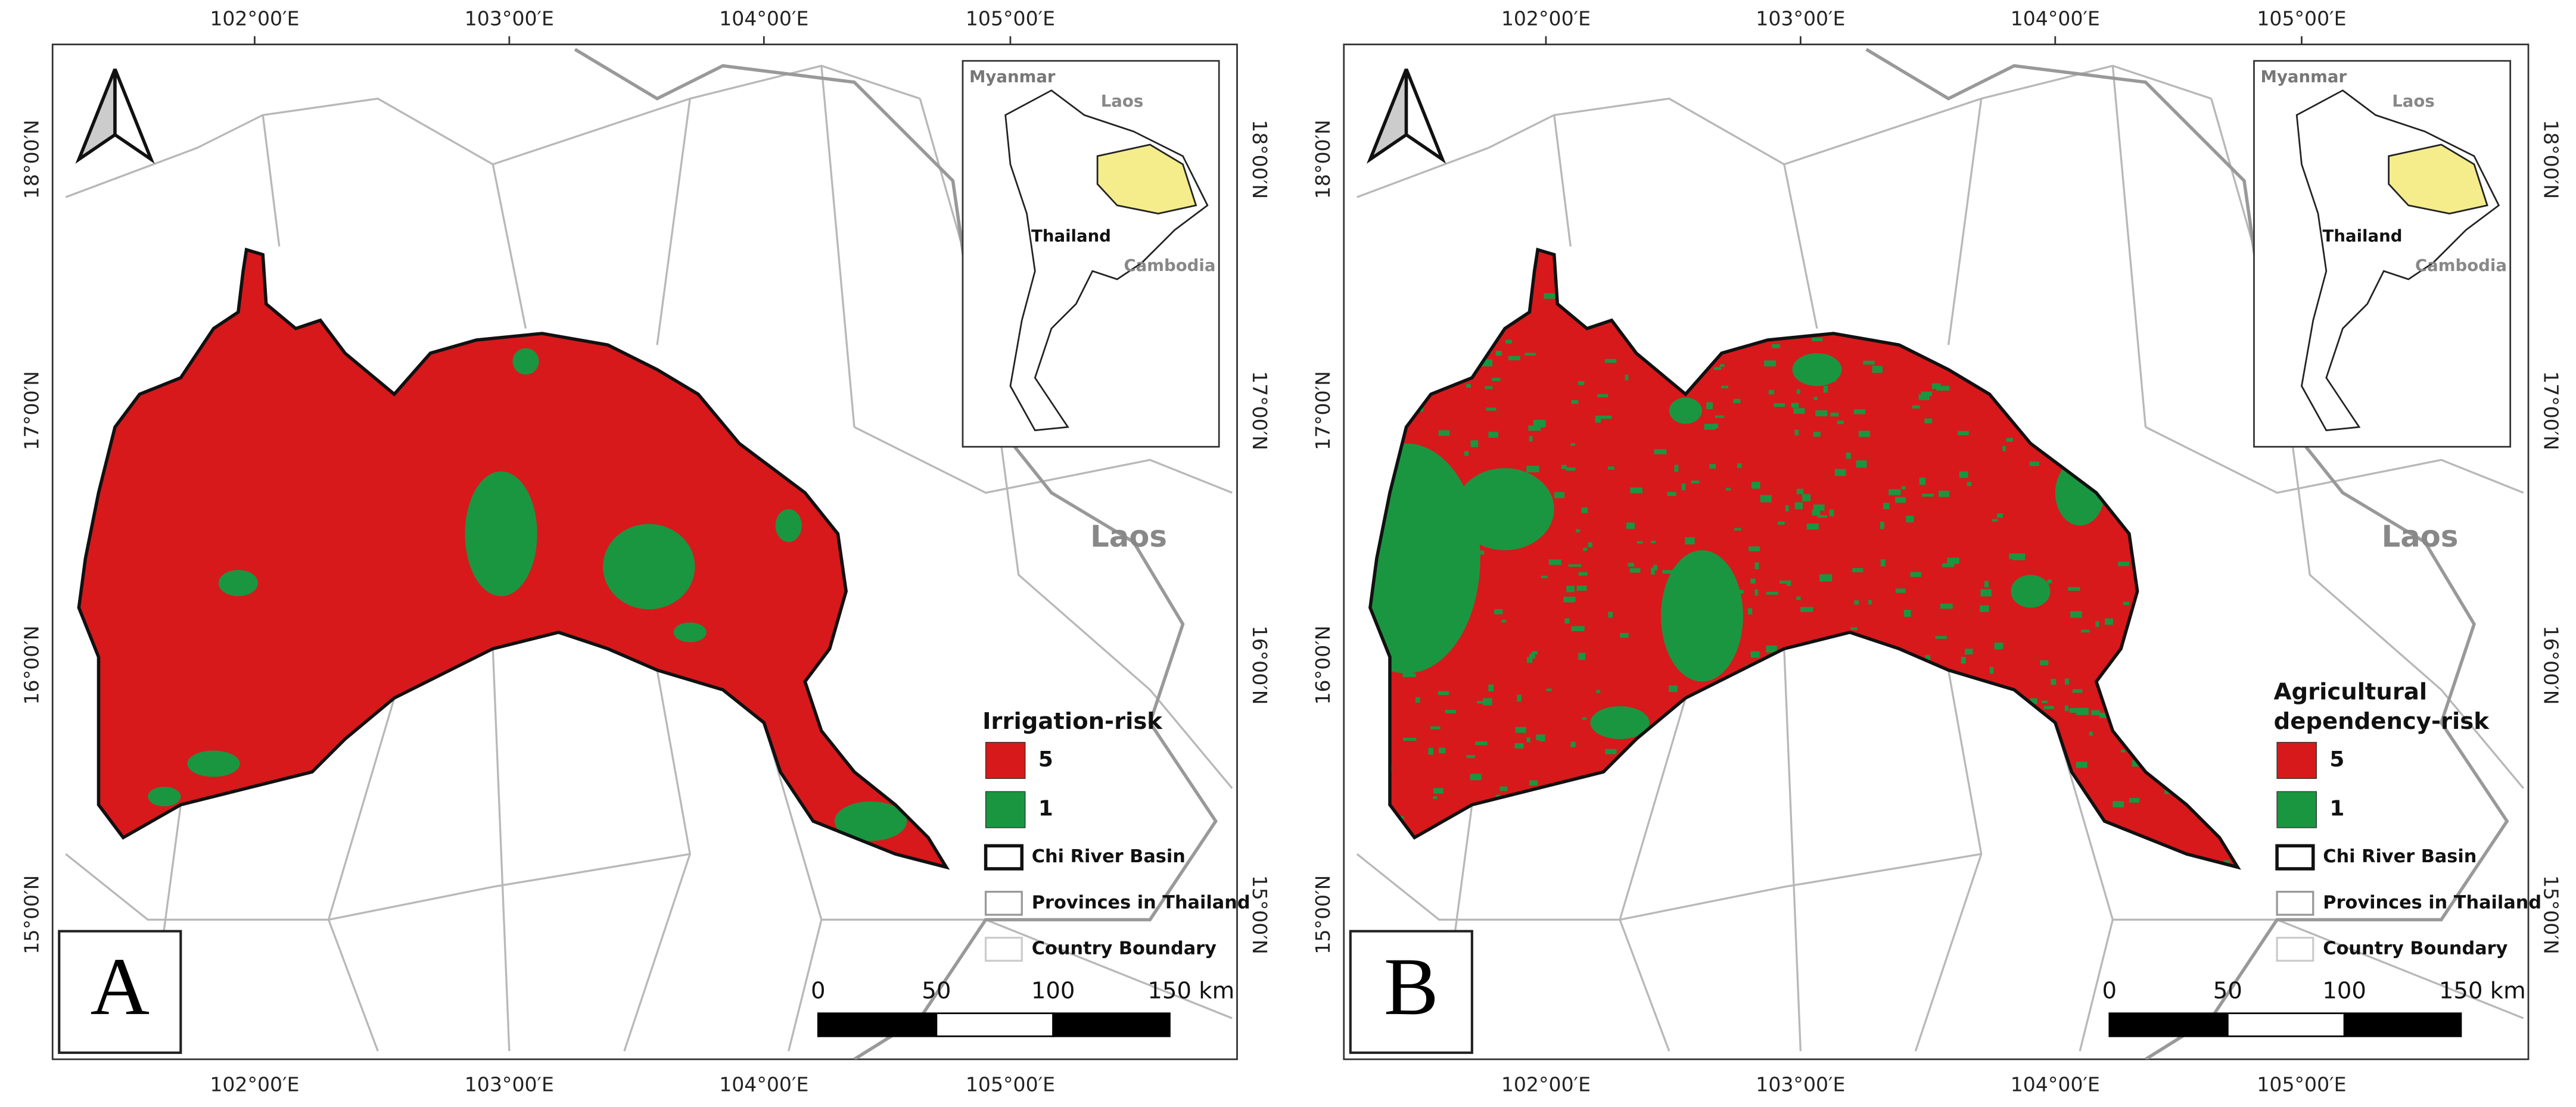 Image resolution: width=2576 pixels, height=1107 pixels. What do you see at coordinates (1322, 915) in the screenshot?
I see `latitude-label: 15°00′N` at bounding box center [1322, 915].